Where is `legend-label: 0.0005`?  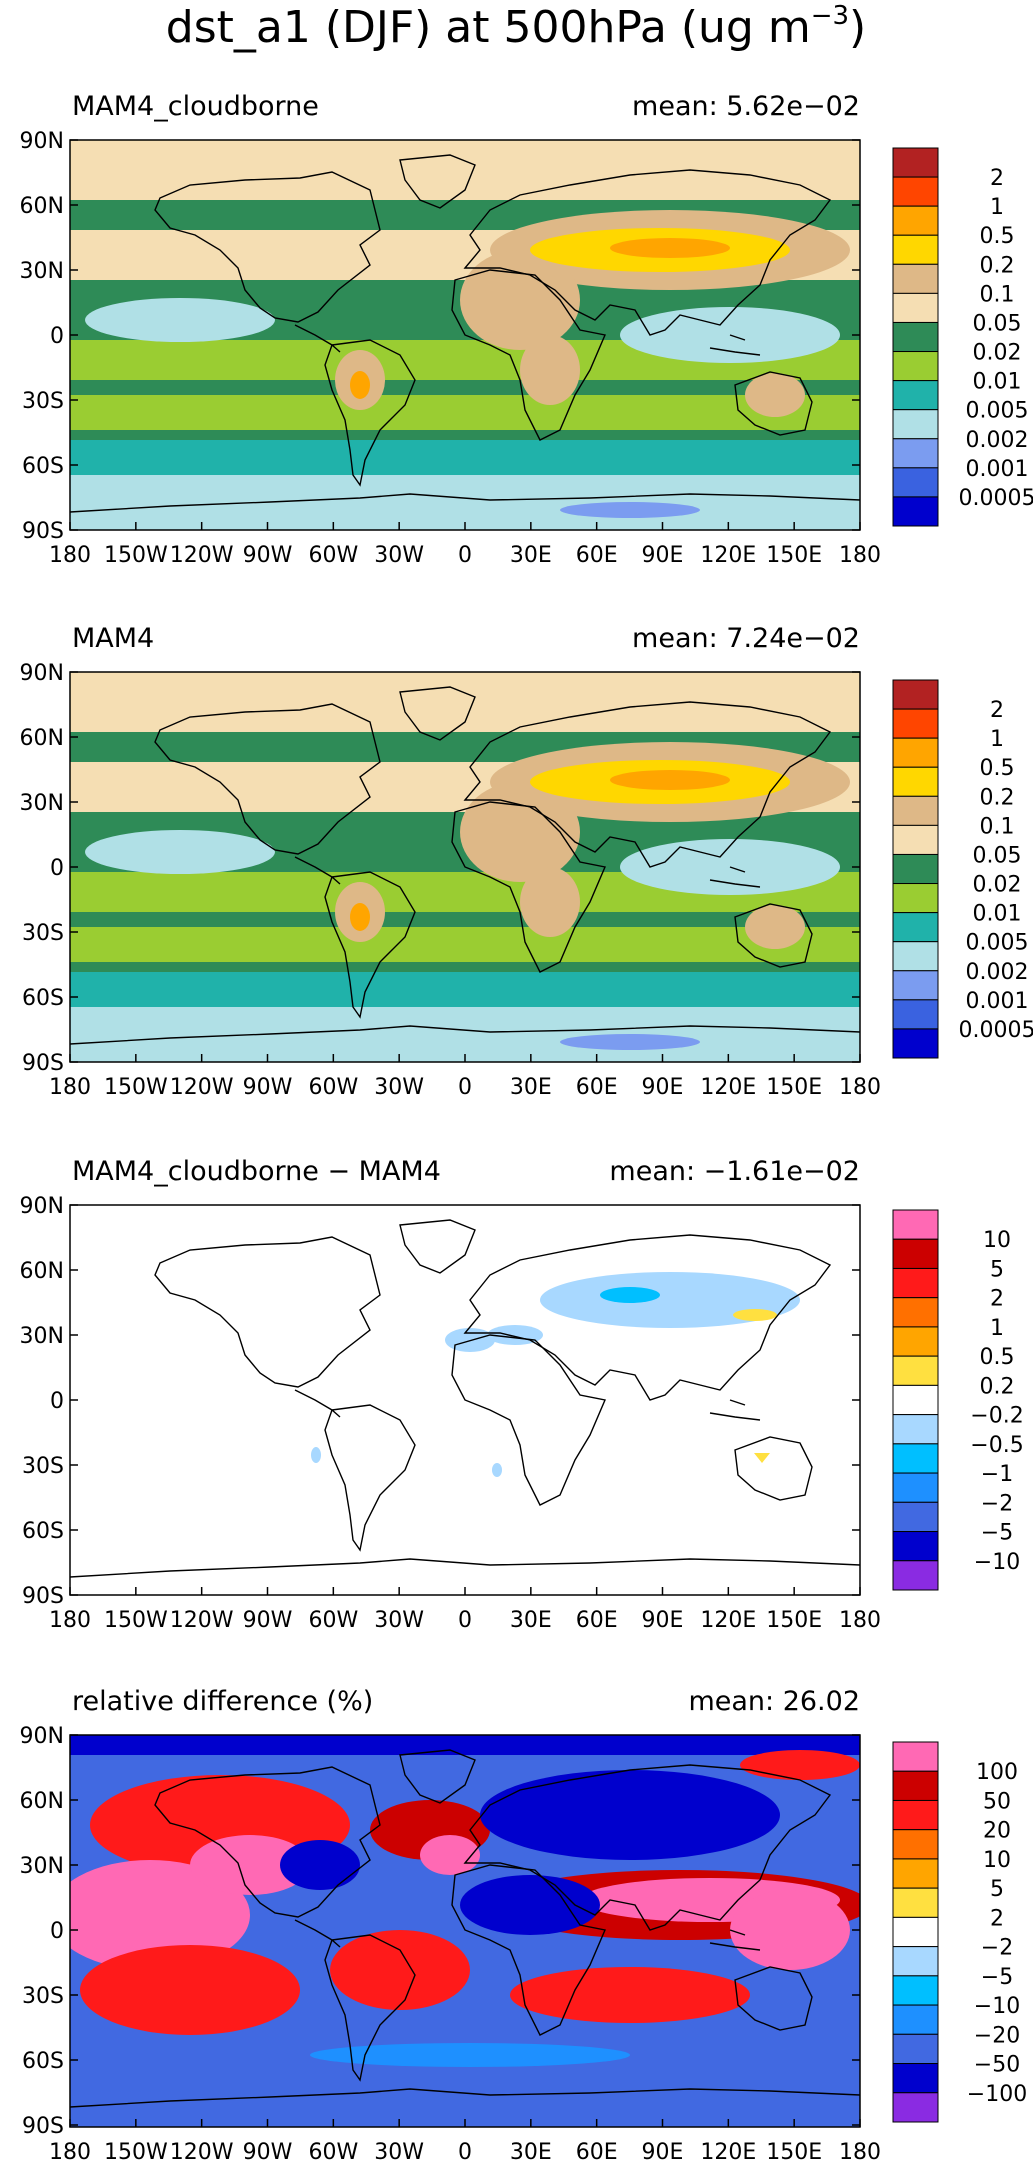 legend-label: 0.0005 is located at coordinates (996, 498).